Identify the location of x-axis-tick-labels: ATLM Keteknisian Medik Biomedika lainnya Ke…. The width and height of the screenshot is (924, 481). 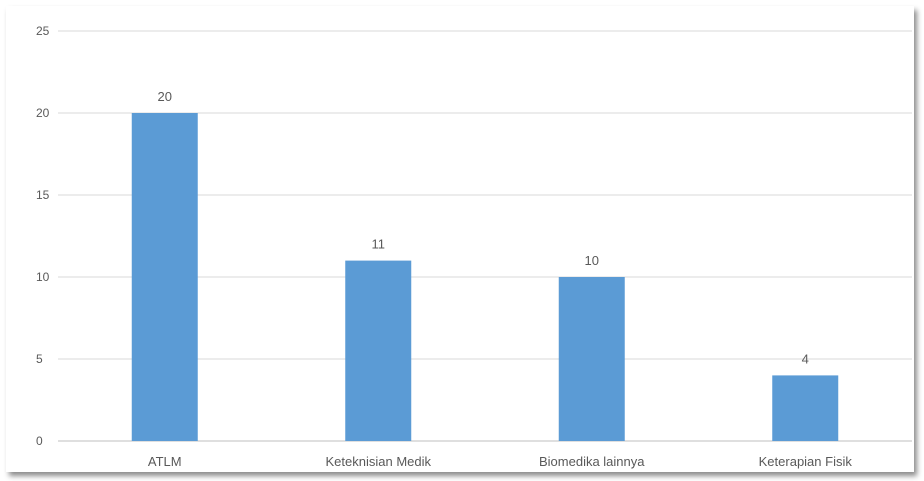
(500, 461).